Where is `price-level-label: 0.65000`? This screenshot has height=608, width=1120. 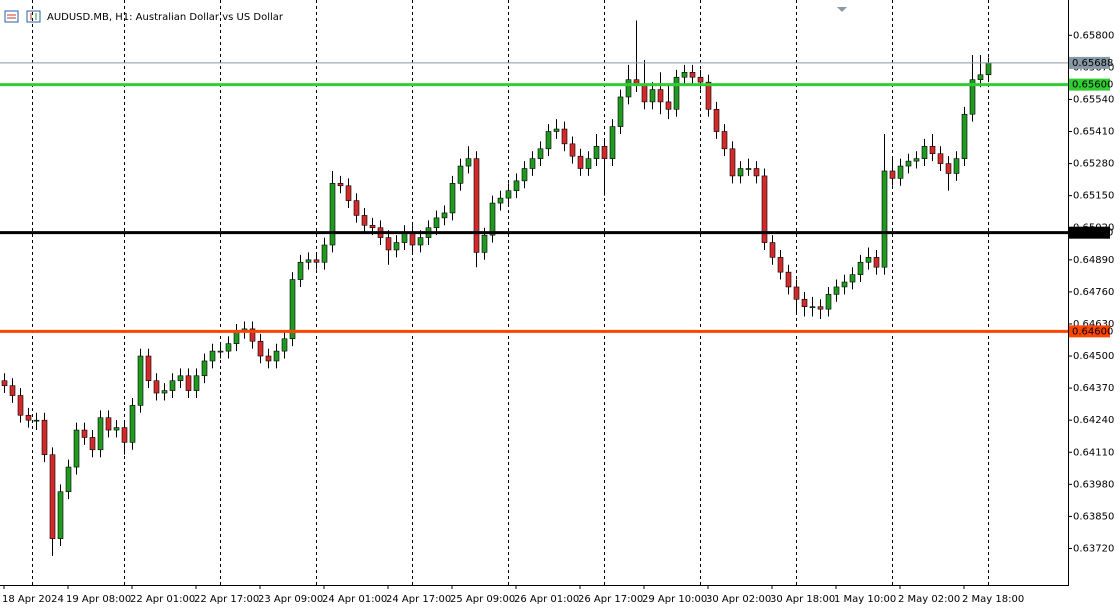
price-level-label: 0.65000 is located at coordinates (1092, 233).